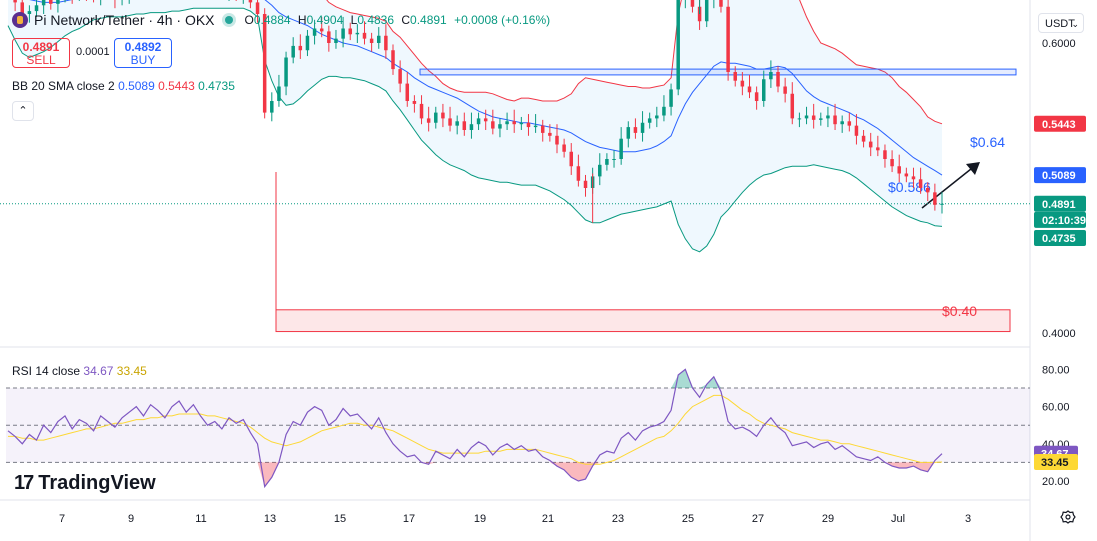 Image resolution: width=1097 pixels, height=541 pixels. What do you see at coordinates (1061, 23) in the screenshot?
I see `currency-selector: USDT ⌄` at bounding box center [1061, 23].